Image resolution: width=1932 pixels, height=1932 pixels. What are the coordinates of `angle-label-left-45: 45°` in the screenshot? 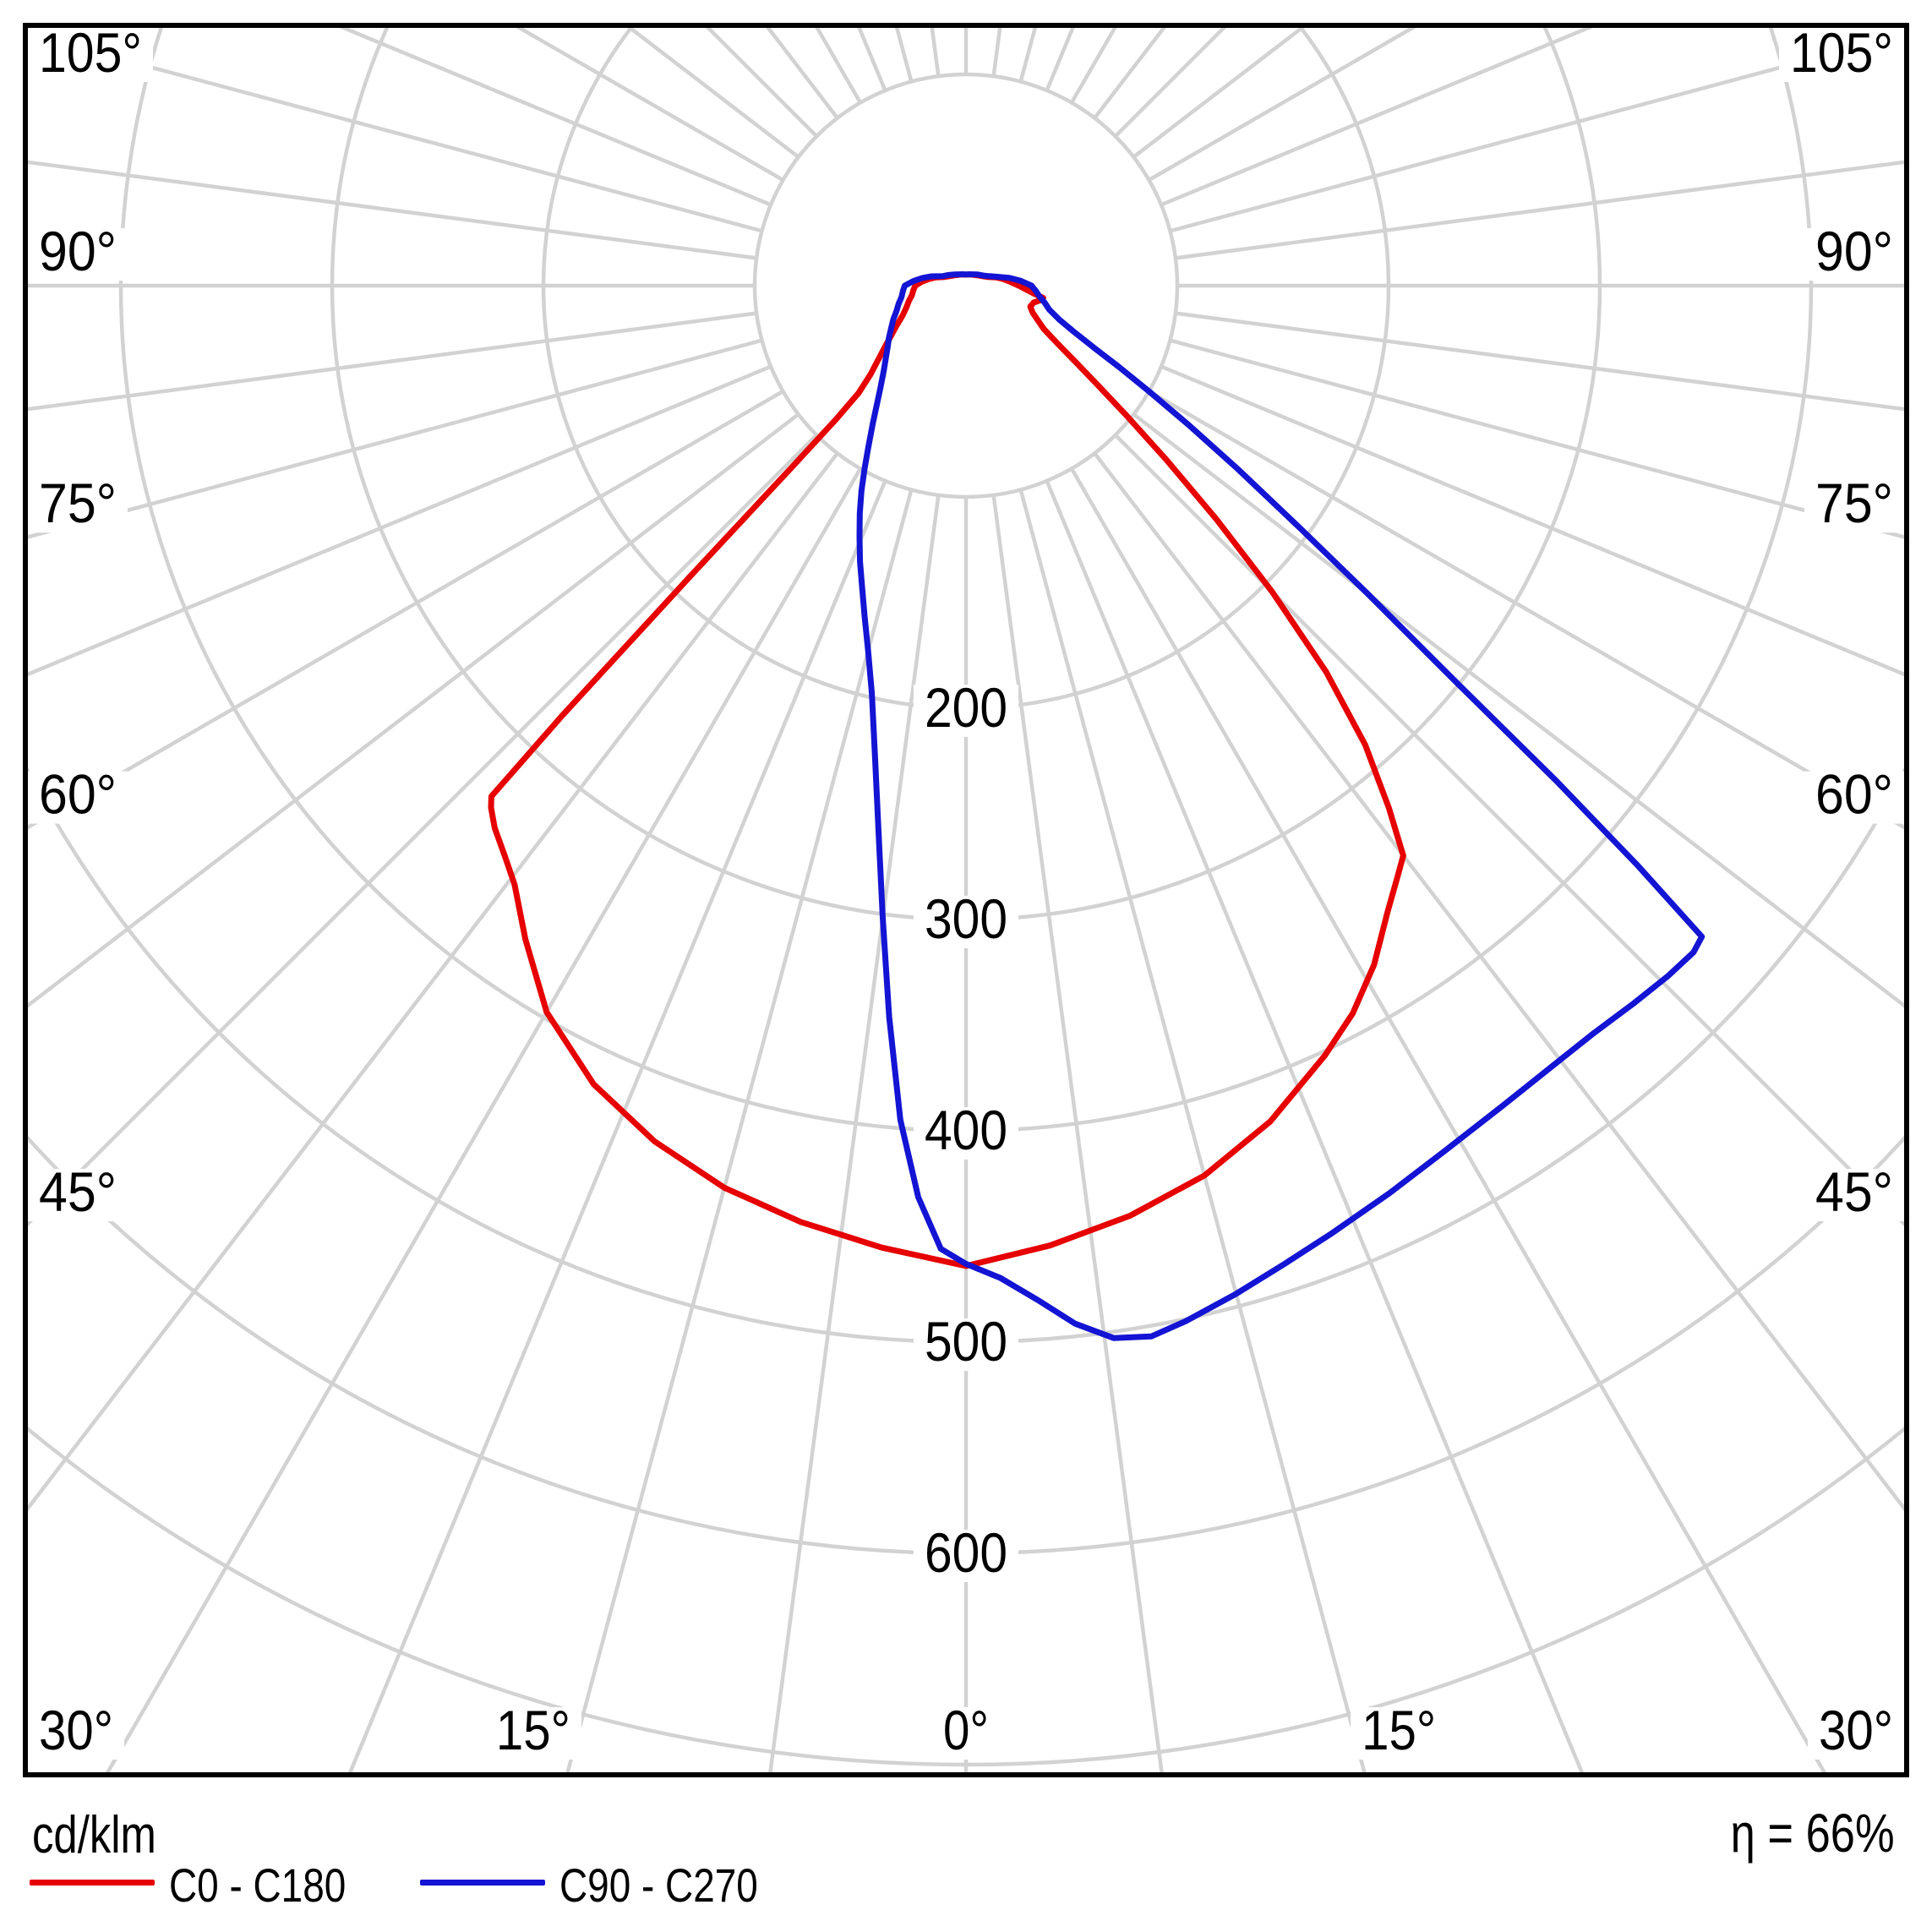 It's located at (78, 1191).